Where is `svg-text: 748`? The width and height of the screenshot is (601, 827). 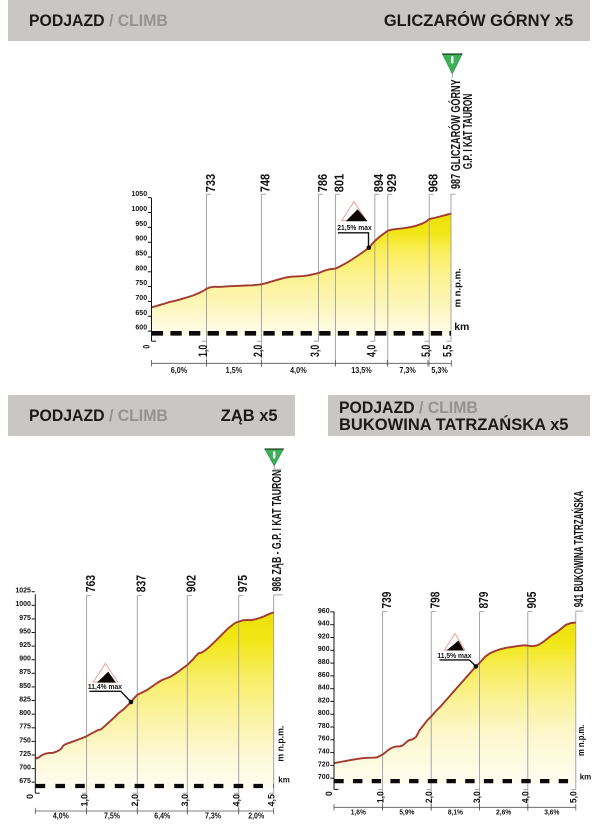 svg-text: 748 is located at coordinates (265, 183).